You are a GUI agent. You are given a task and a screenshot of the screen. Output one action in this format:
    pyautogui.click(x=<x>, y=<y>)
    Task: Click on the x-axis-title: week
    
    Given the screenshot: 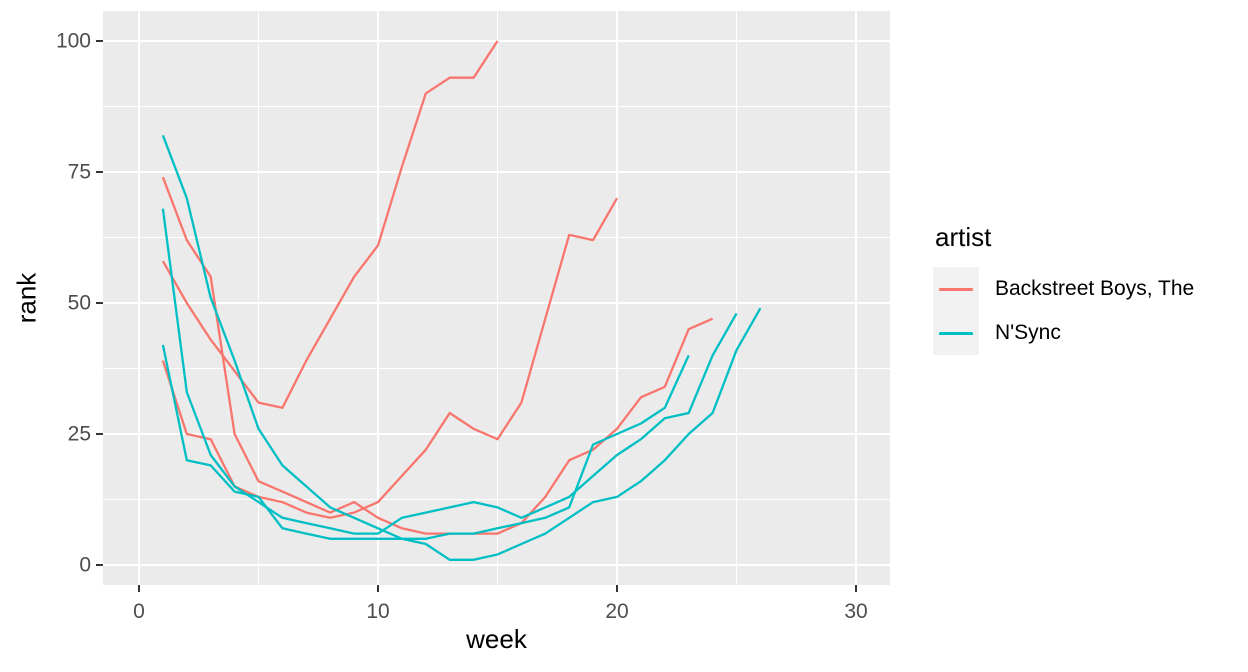 What is the action you would take?
    pyautogui.click(x=496, y=639)
    